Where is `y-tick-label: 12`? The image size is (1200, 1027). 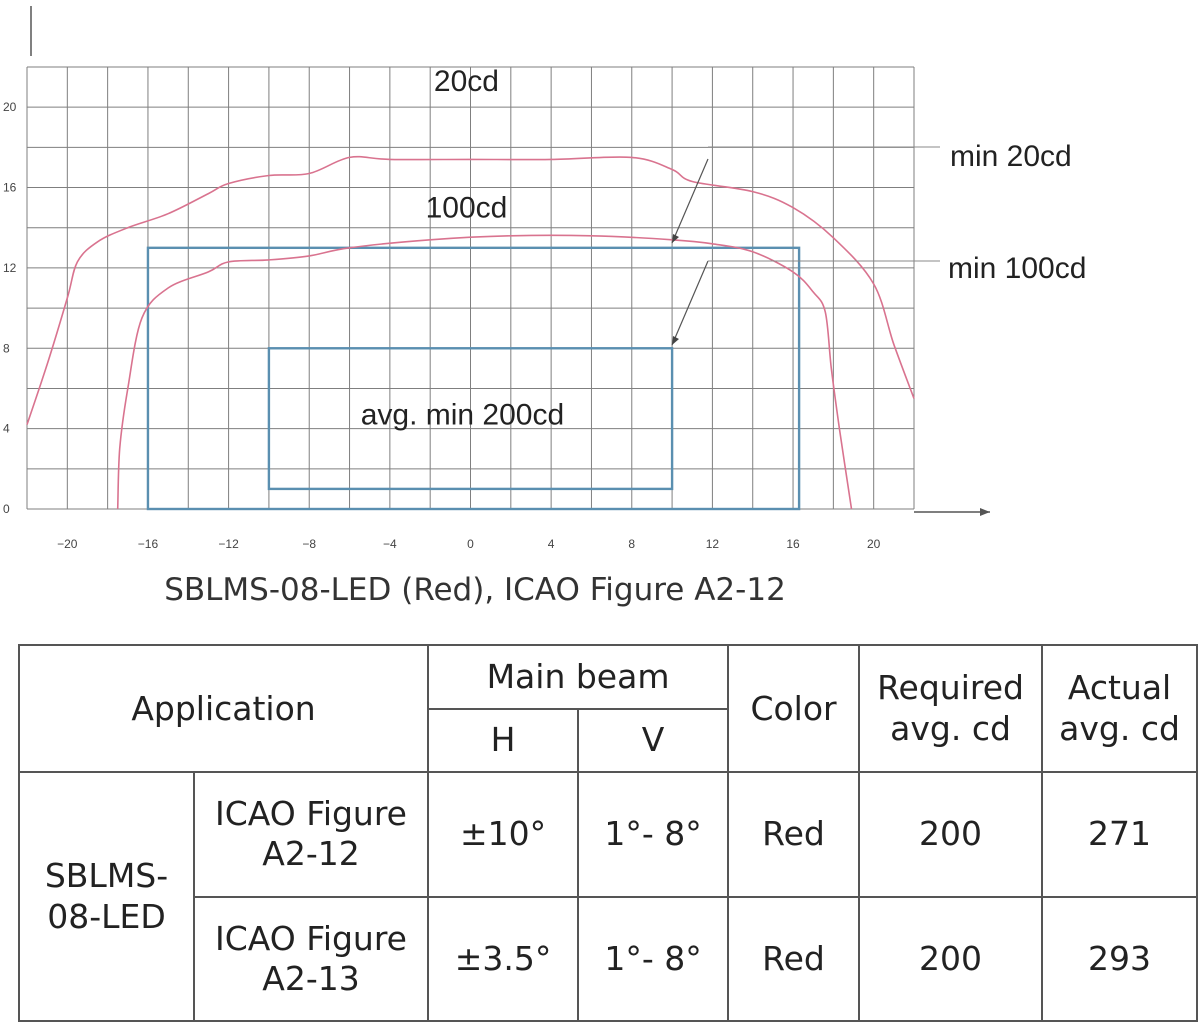 y-tick-label: 12 is located at coordinates (10, 268).